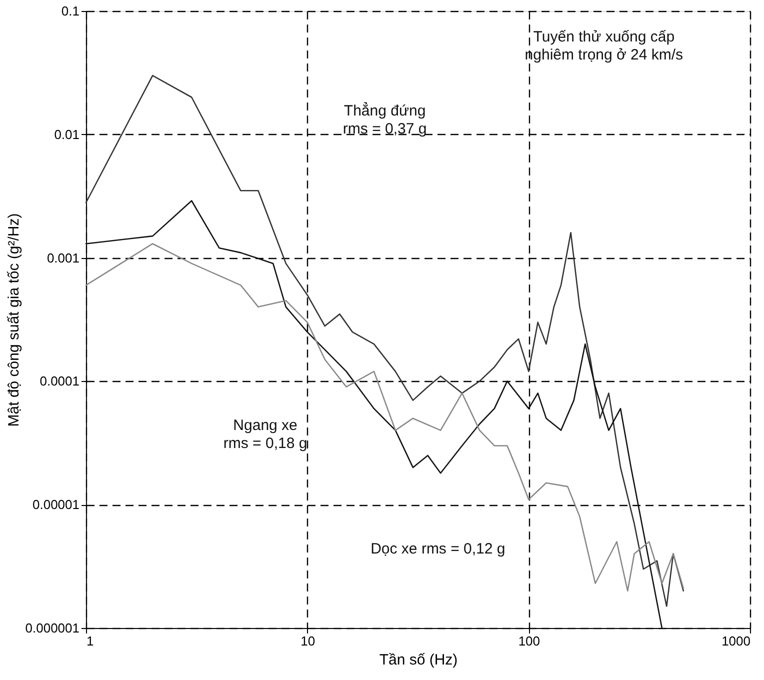 The height and width of the screenshot is (680, 764). What do you see at coordinates (90, 641) in the screenshot?
I see `x-tick-label: 1` at bounding box center [90, 641].